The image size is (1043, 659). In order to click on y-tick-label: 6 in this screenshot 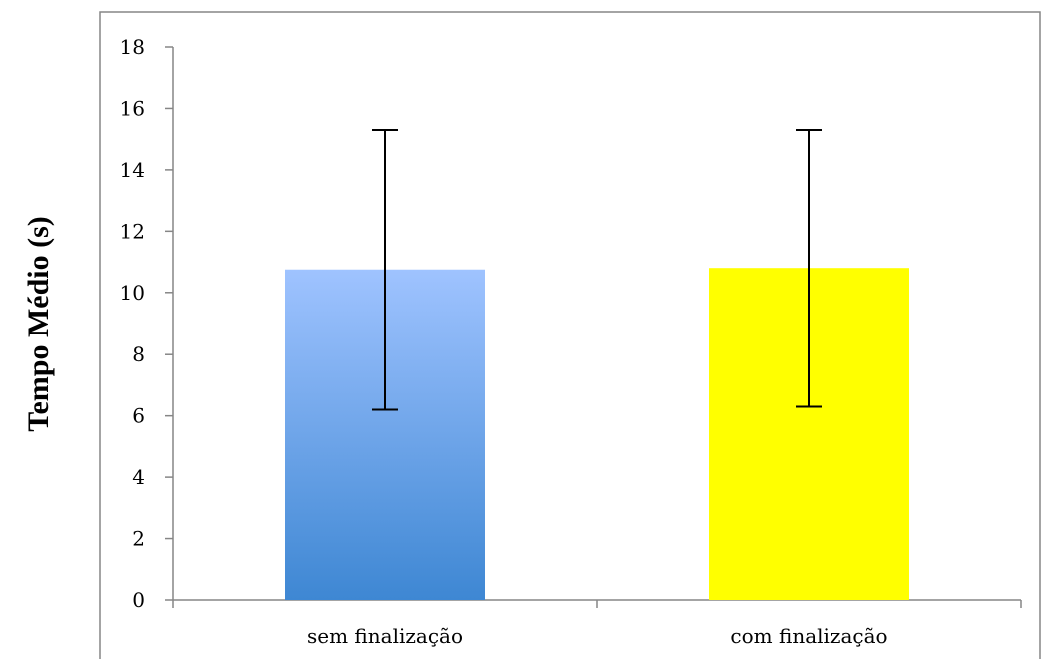, I will do `click(138, 416)`.